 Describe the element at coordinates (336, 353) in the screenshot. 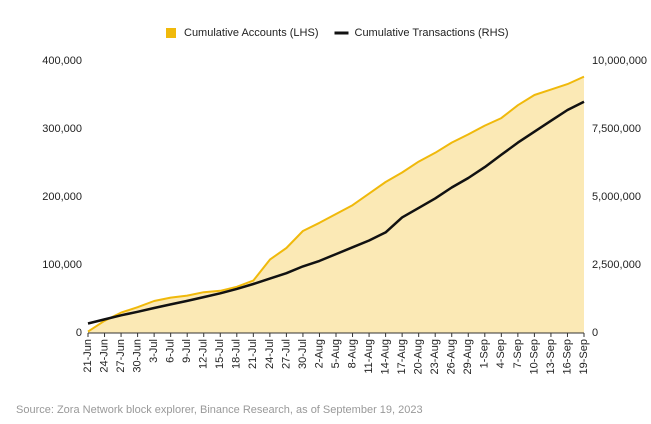

I see `x-tick-label: 5-Aug` at that location.